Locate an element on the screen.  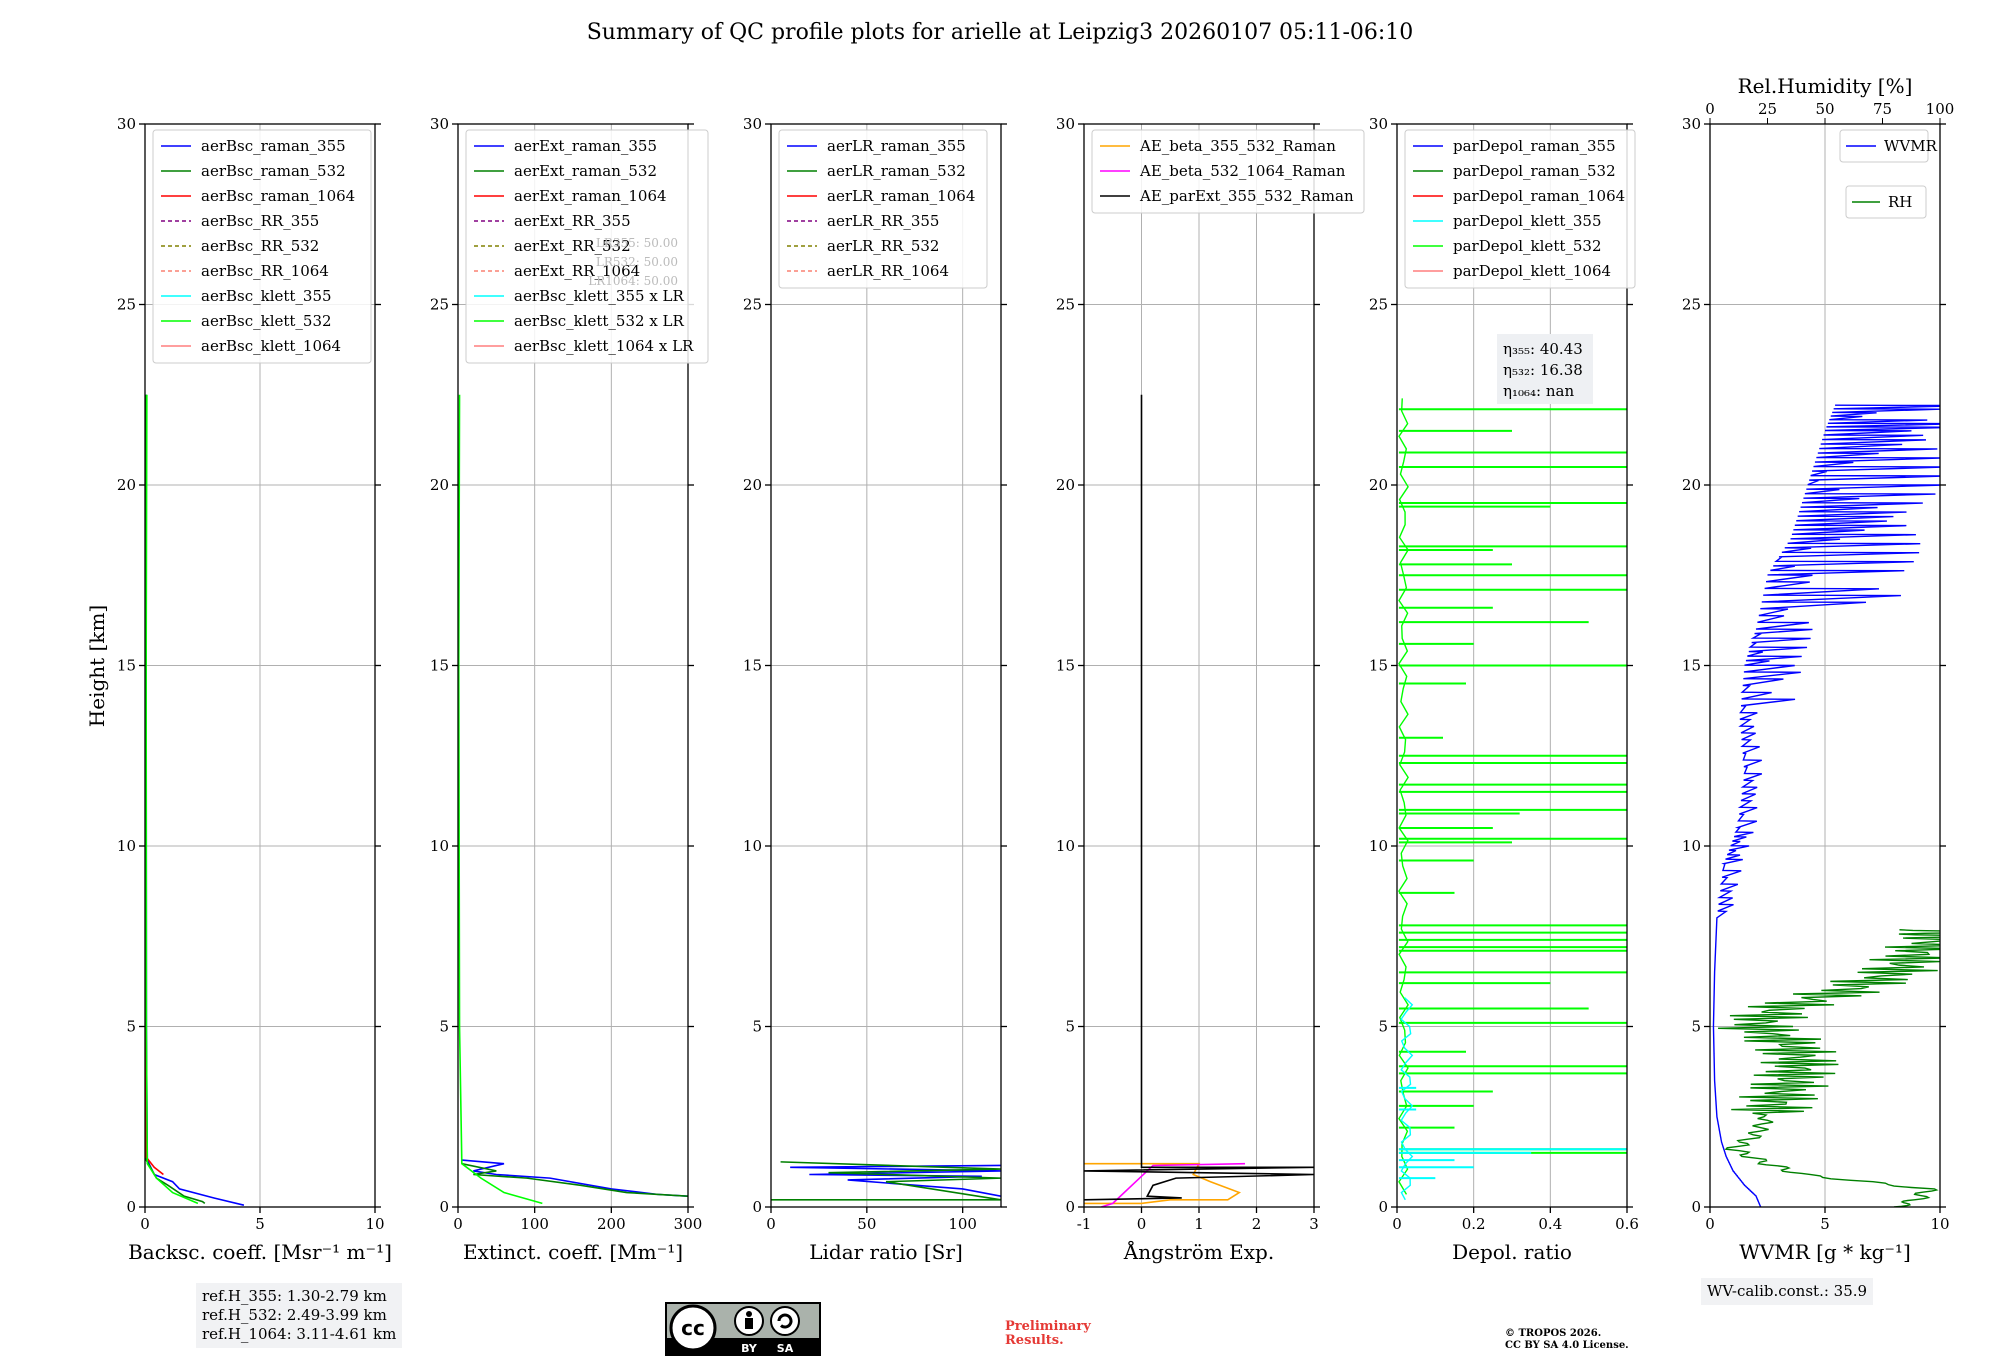
lr-annotation: LR1064: 50.00 is located at coordinates (633, 281).